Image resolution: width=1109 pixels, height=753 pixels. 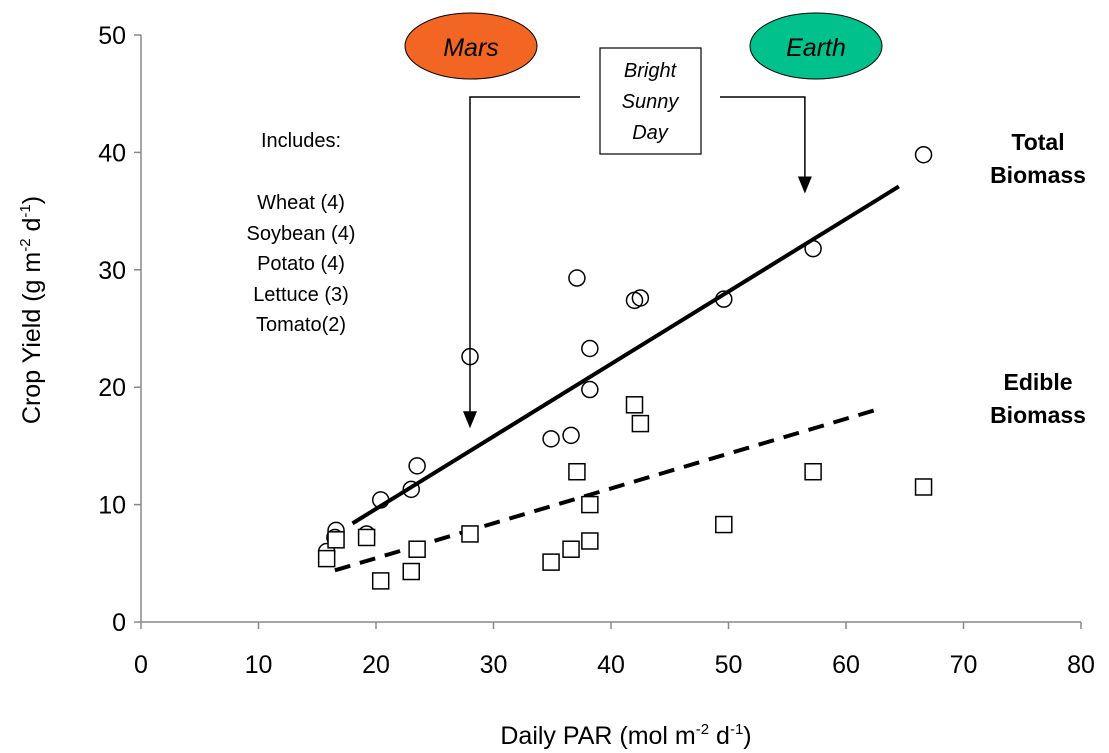 What do you see at coordinates (494, 665) in the screenshot?
I see `x-tick-label: 30` at bounding box center [494, 665].